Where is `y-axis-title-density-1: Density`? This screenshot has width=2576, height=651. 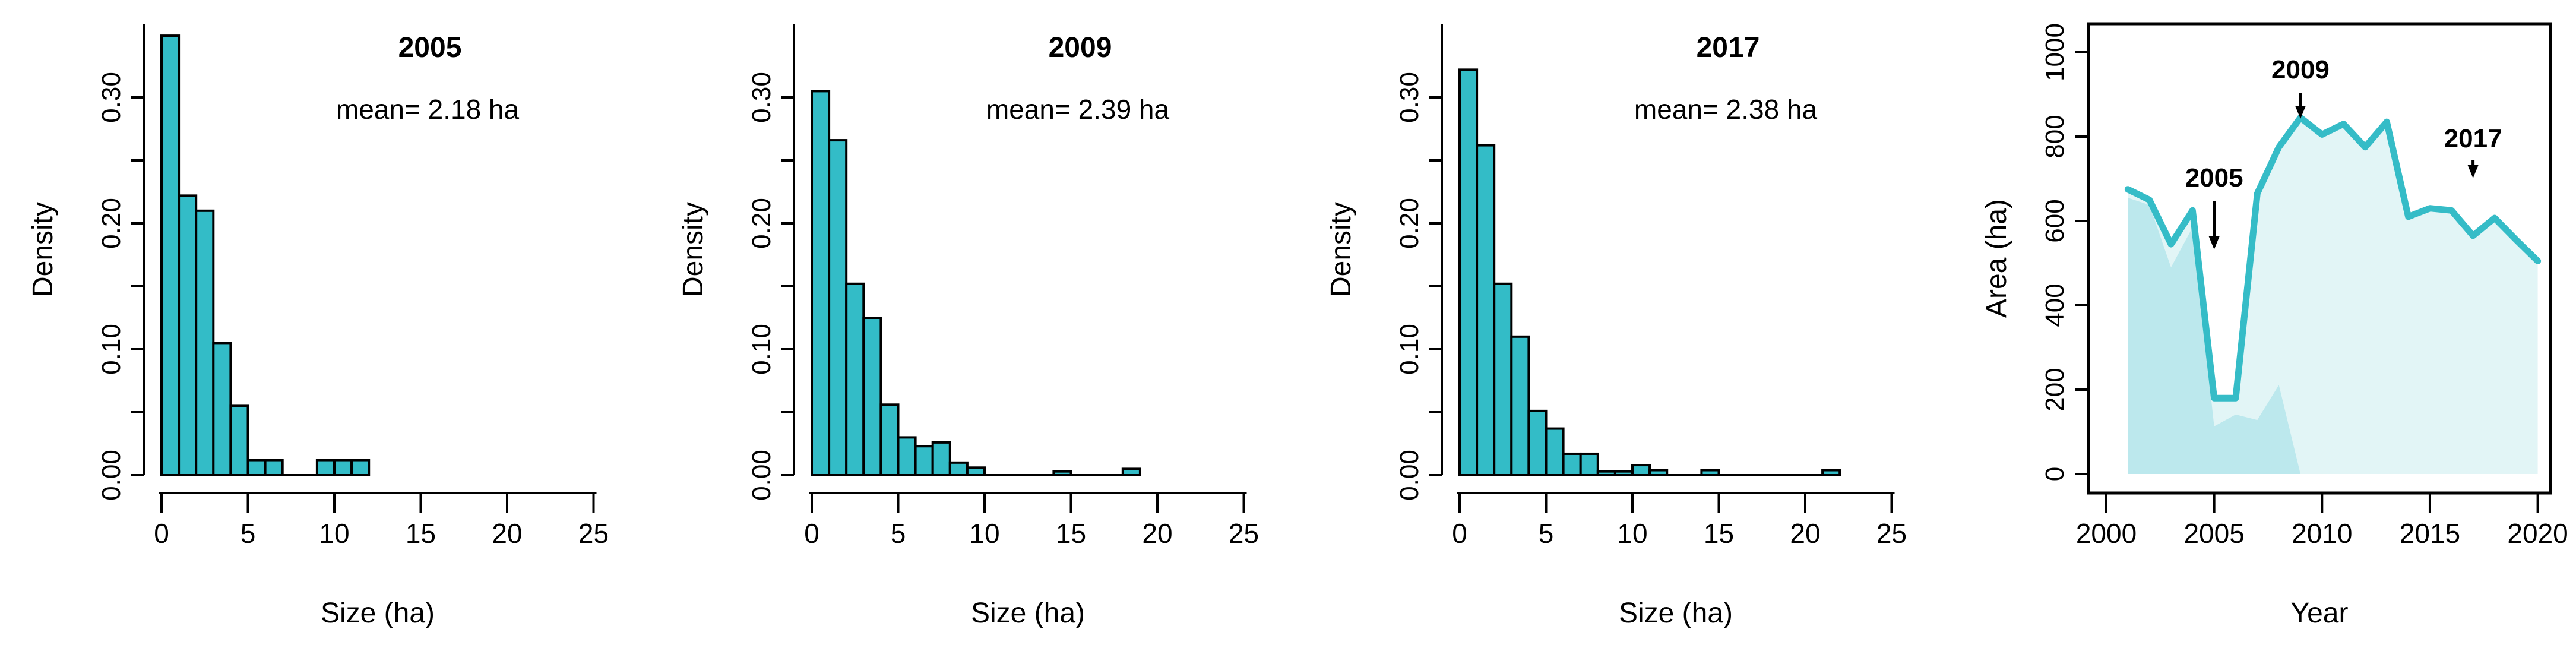
y-axis-title-density-1: Density is located at coordinates (43, 249).